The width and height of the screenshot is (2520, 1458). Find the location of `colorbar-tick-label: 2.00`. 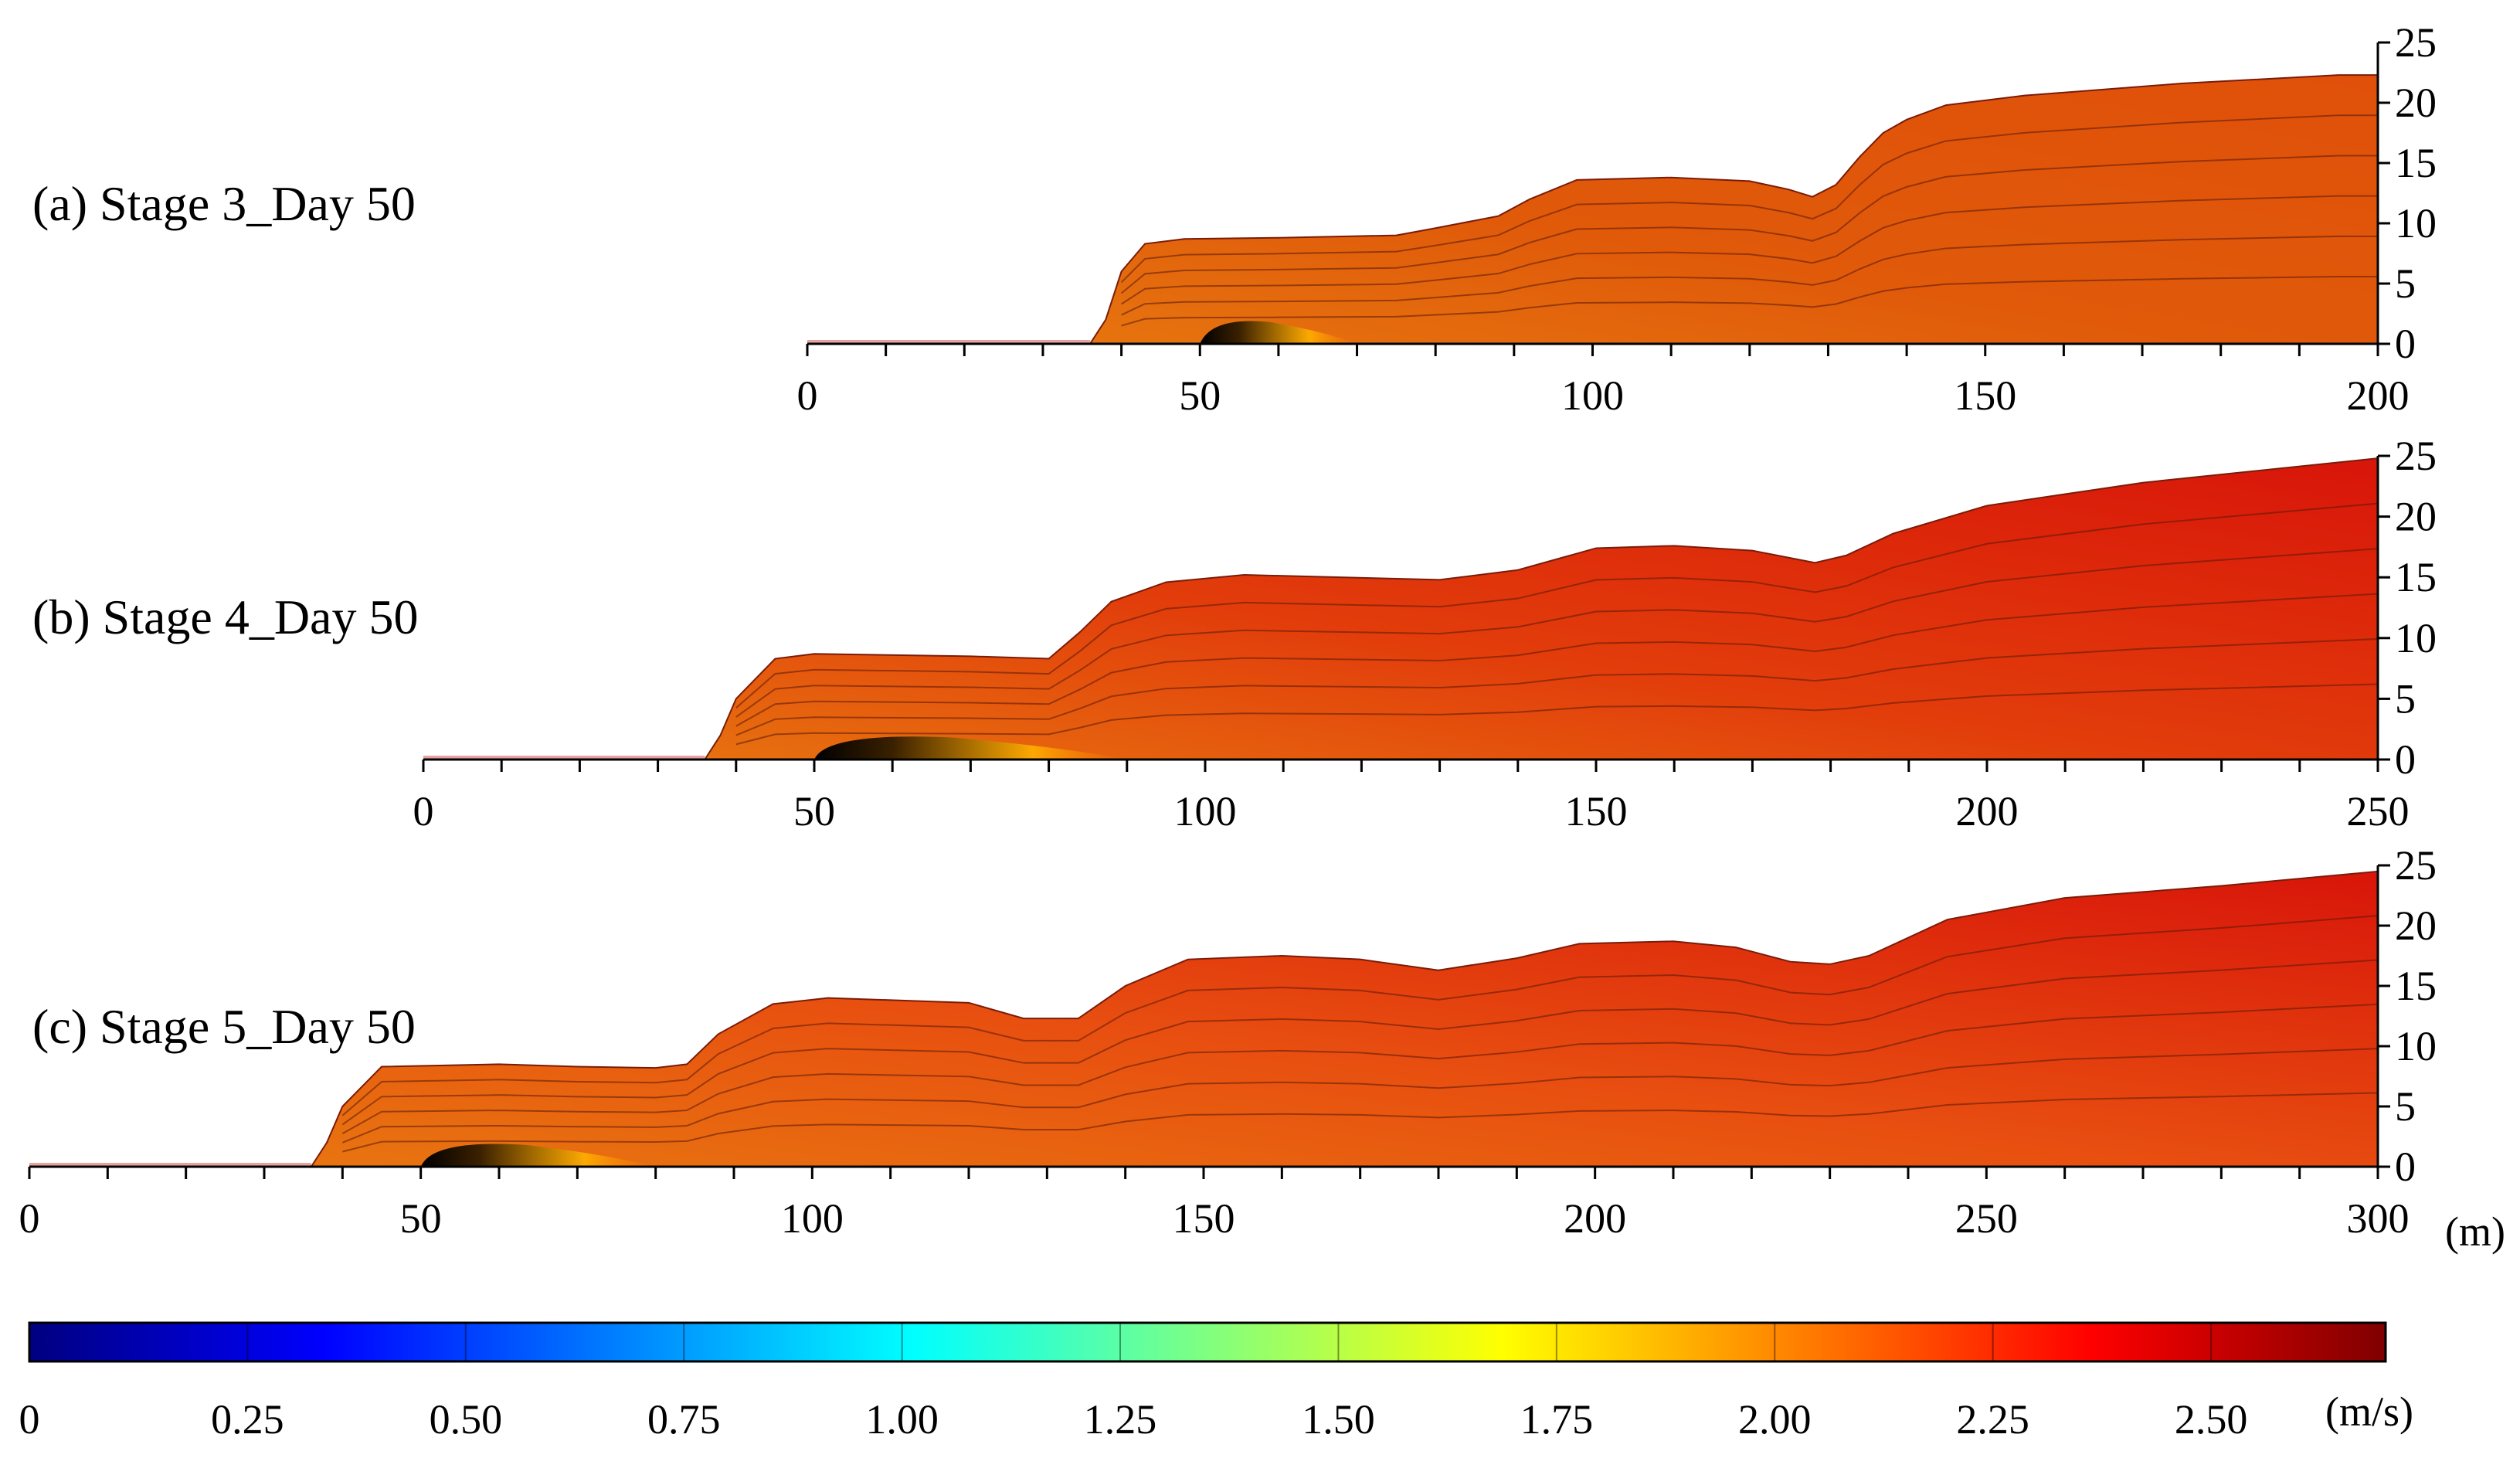

colorbar-tick-label: 2.00 is located at coordinates (1775, 1419).